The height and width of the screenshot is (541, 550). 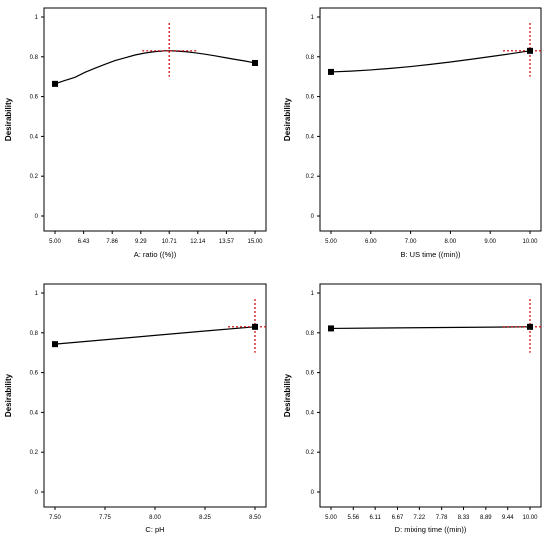 I want to click on x-tick-label: 9.44, so click(x=508, y=518).